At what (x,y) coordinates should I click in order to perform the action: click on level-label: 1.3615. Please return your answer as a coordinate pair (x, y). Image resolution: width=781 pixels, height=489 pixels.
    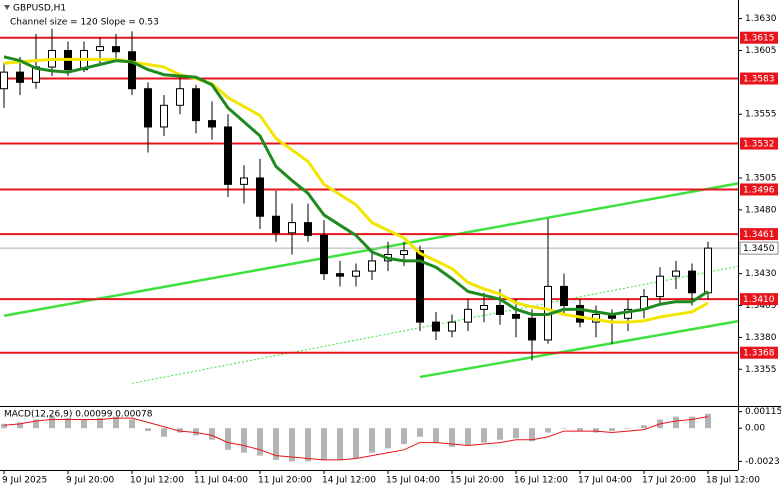
    Looking at the image, I should click on (759, 39).